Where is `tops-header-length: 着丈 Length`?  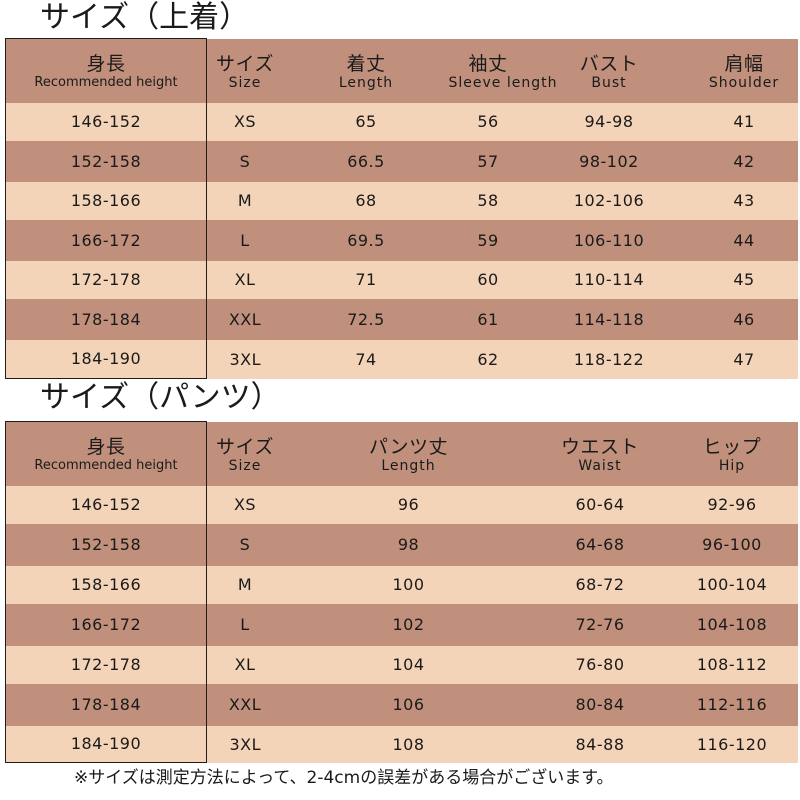 tops-header-length: 着丈 Length is located at coordinates (366, 70).